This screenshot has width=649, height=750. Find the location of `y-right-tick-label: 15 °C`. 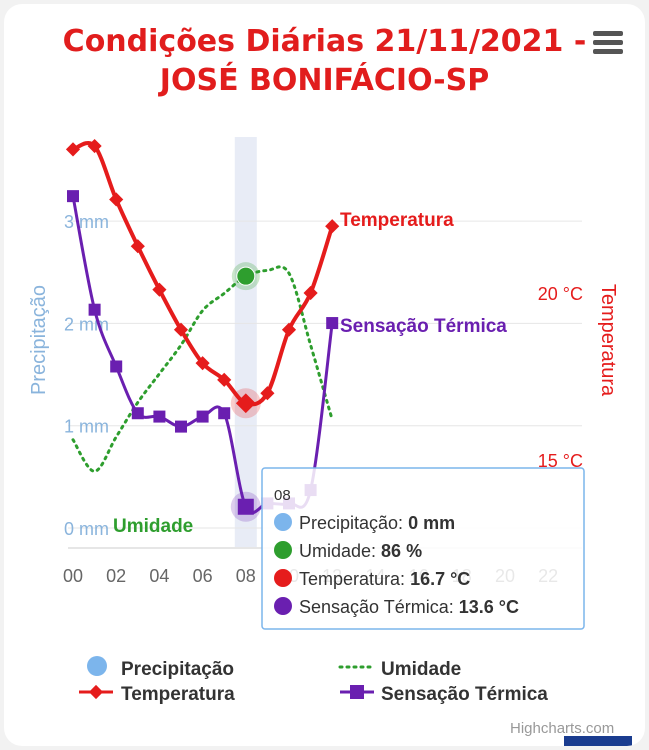

y-right-tick-label: 15 °C is located at coordinates (560, 461).